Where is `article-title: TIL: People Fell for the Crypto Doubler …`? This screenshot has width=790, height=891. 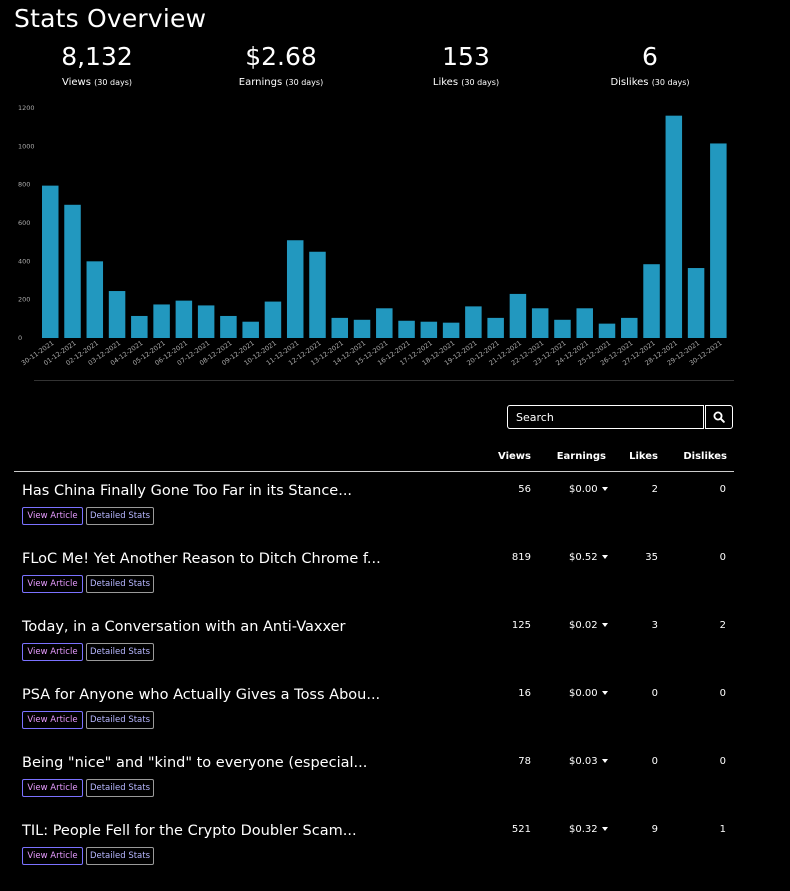 article-title: TIL: People Fell for the Crypto Doubler … is located at coordinates (189, 831).